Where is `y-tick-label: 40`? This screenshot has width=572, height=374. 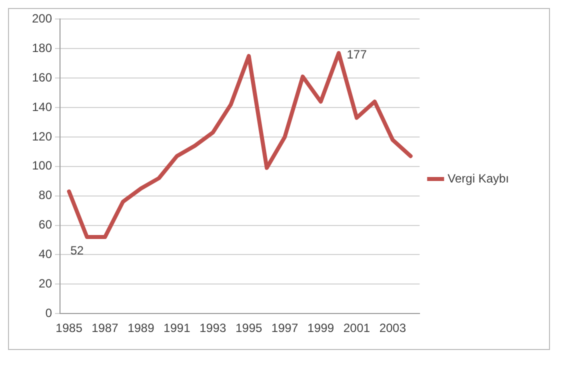 y-tick-label: 40 is located at coordinates (45, 254).